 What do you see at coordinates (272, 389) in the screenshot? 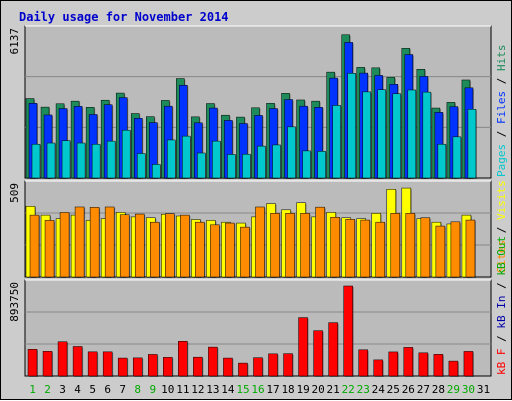
I see `x-tick-label-day-17: 17` at bounding box center [272, 389].